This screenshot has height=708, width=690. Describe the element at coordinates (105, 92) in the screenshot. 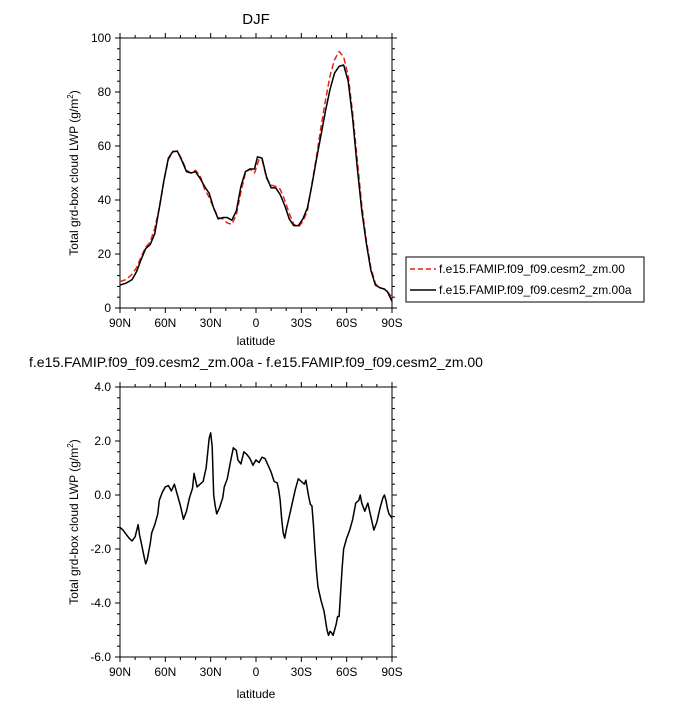

I see `y-tick-label: 80` at that location.